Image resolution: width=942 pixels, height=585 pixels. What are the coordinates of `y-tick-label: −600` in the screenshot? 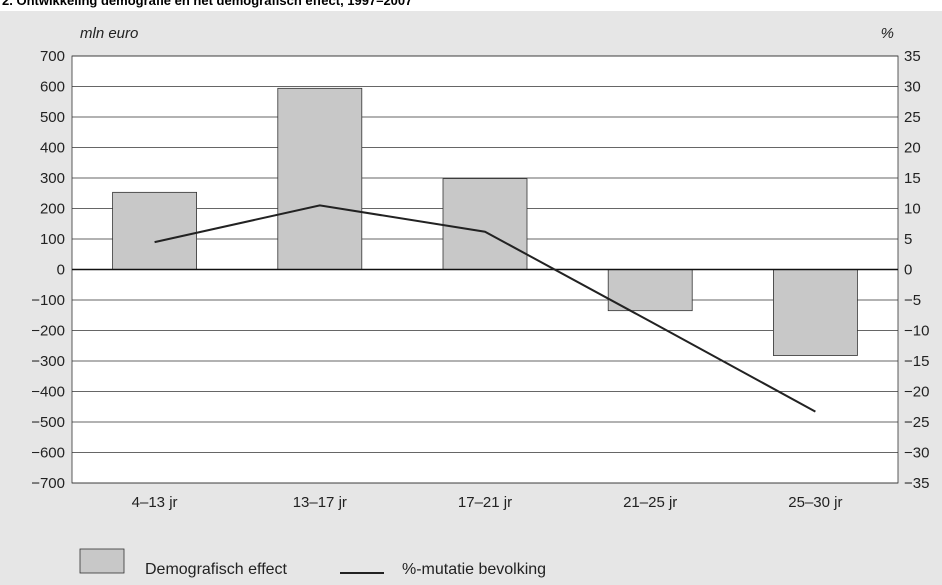 It's located at (48, 453).